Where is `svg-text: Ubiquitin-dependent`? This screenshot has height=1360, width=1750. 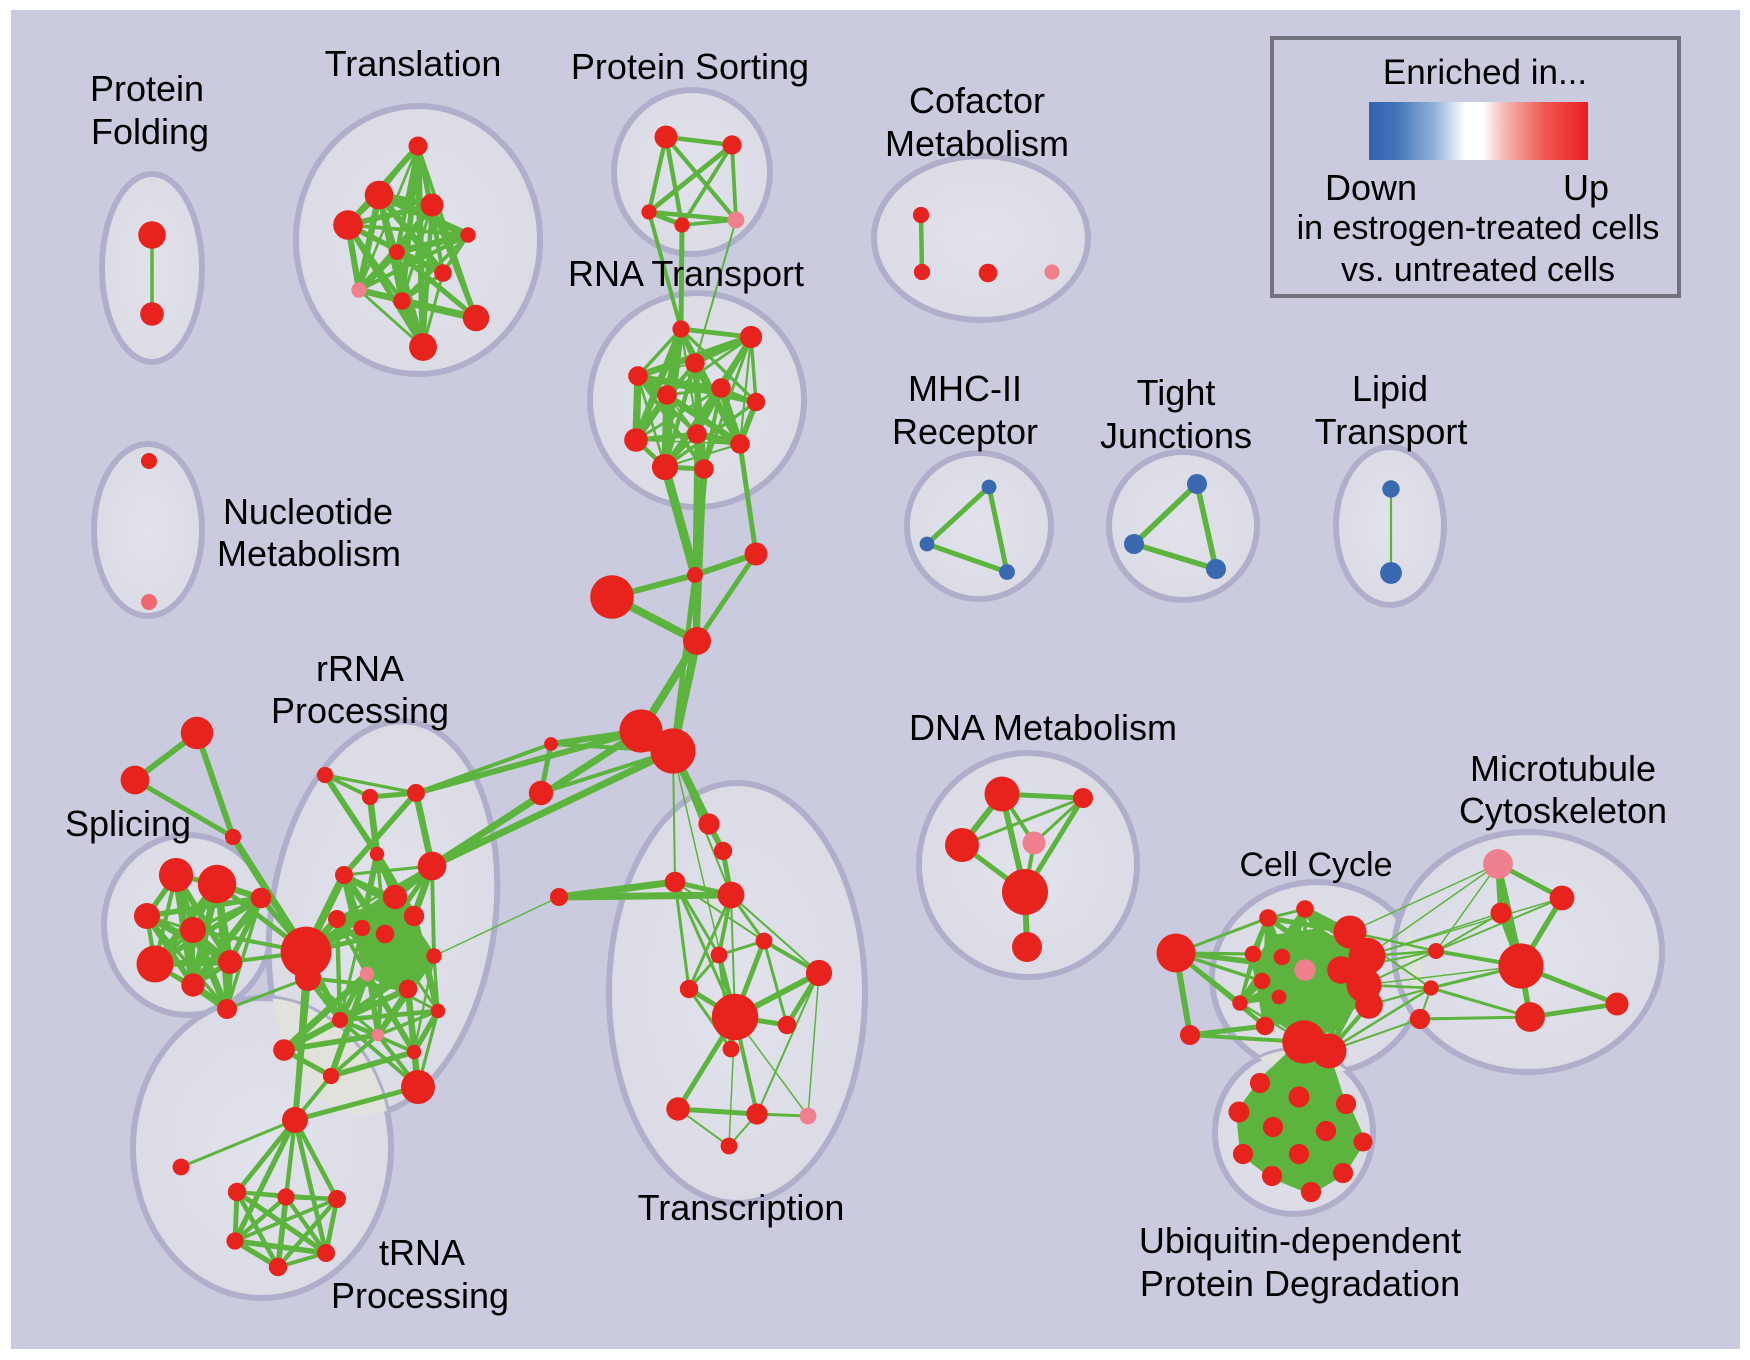 svg-text: Ubiquitin-dependent is located at coordinates (1300, 1240).